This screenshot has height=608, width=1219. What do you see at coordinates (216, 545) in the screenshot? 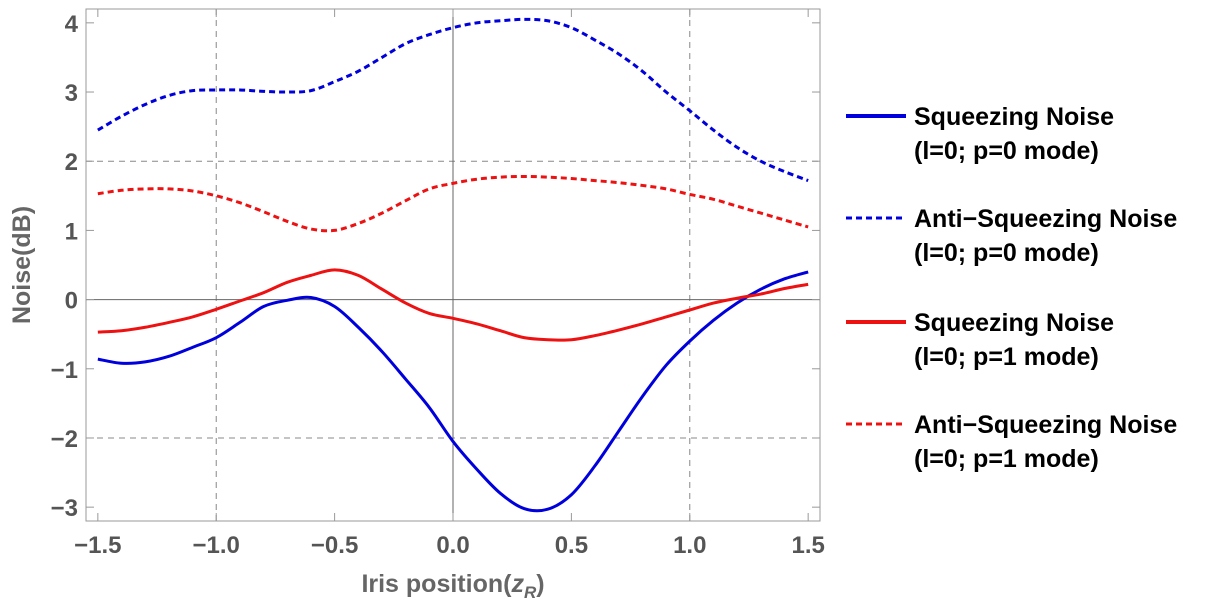
I see `x-tick-label: −1.0` at bounding box center [216, 545].